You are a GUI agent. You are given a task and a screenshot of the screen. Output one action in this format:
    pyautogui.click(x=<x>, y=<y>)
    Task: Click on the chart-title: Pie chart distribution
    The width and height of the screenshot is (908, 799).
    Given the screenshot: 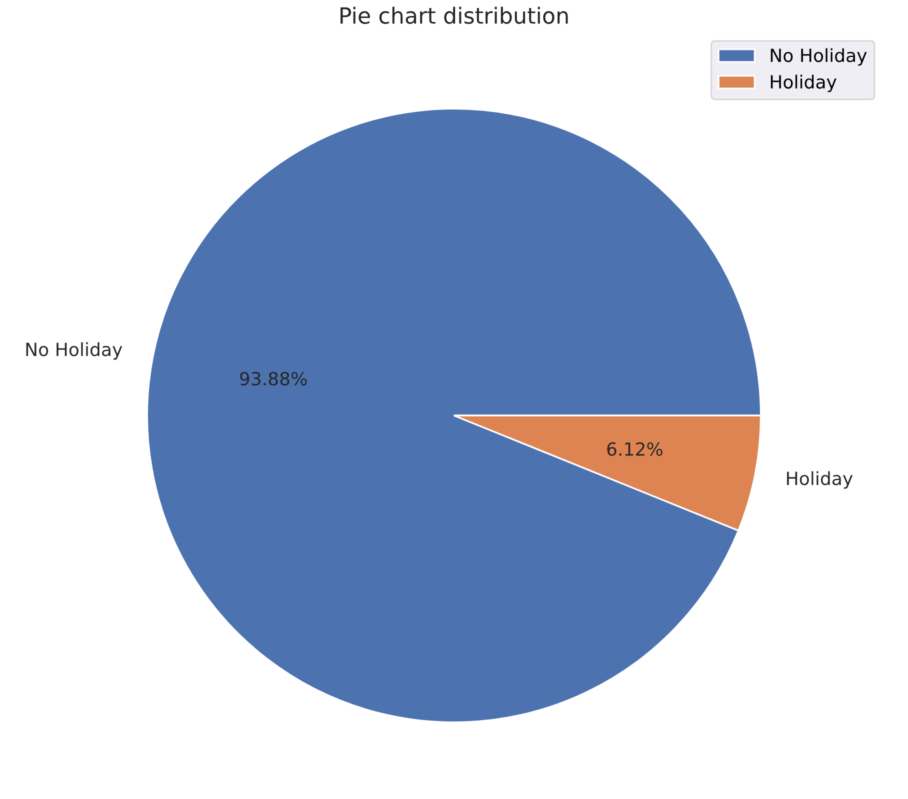 What is the action you would take?
    pyautogui.click(x=454, y=15)
    